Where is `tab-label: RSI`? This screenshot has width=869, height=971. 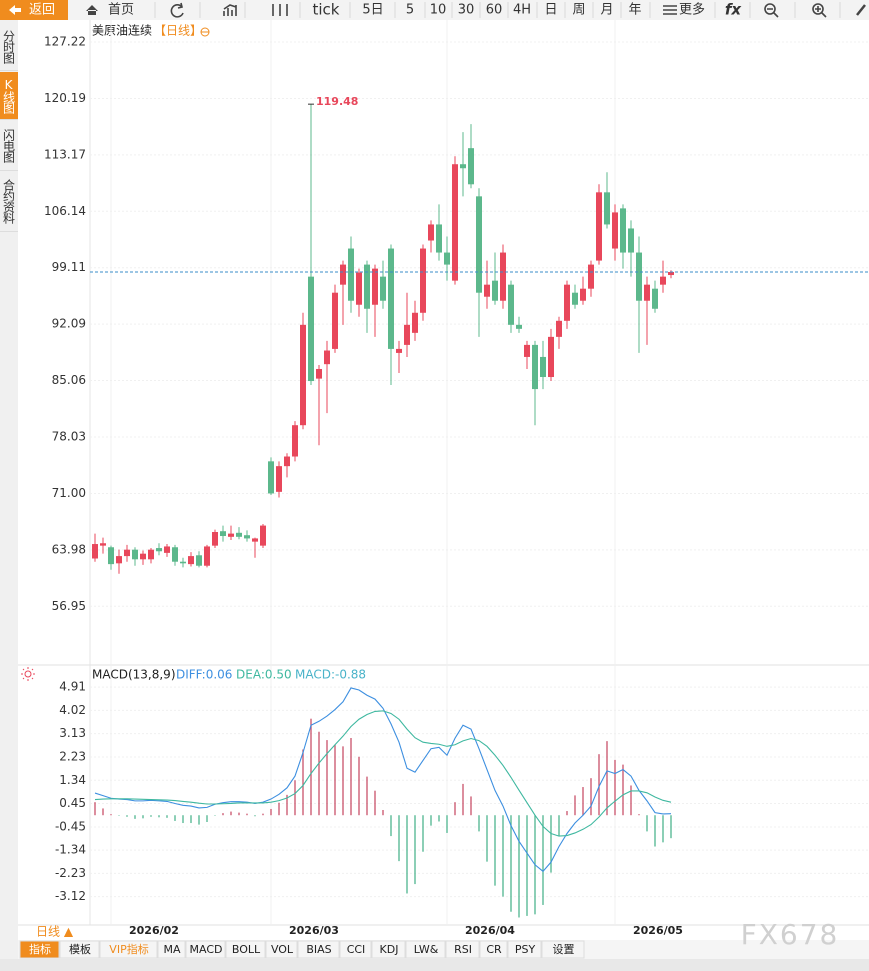 tab-label: RSI is located at coordinates (463, 949).